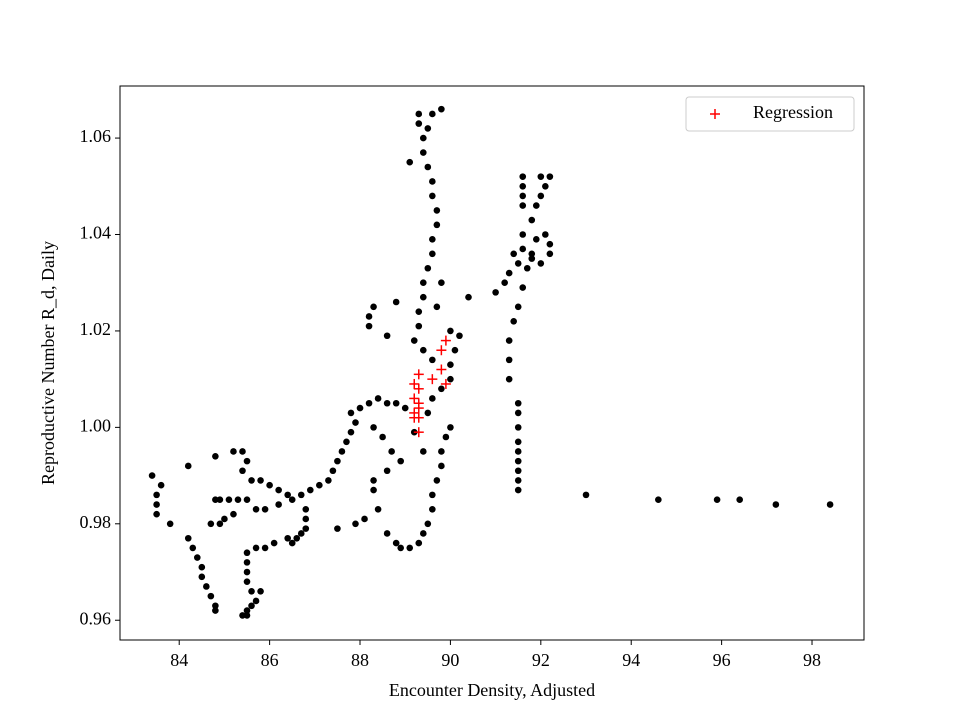  What do you see at coordinates (179, 660) in the screenshot?
I see `x-tick-label: 84` at bounding box center [179, 660].